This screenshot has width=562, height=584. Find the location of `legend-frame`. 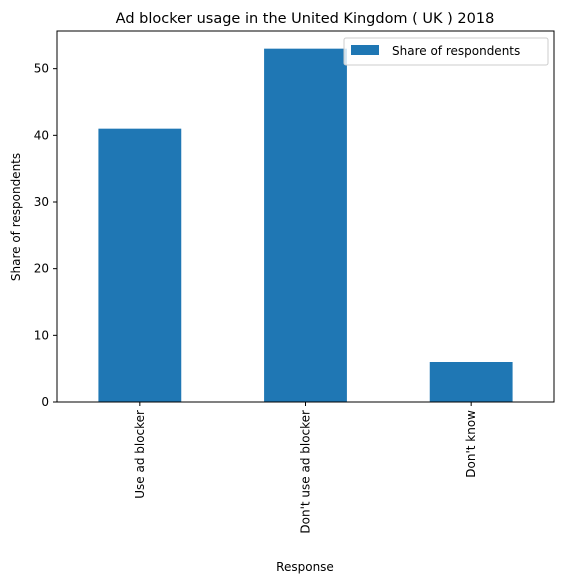

legend-frame is located at coordinates (446, 51).